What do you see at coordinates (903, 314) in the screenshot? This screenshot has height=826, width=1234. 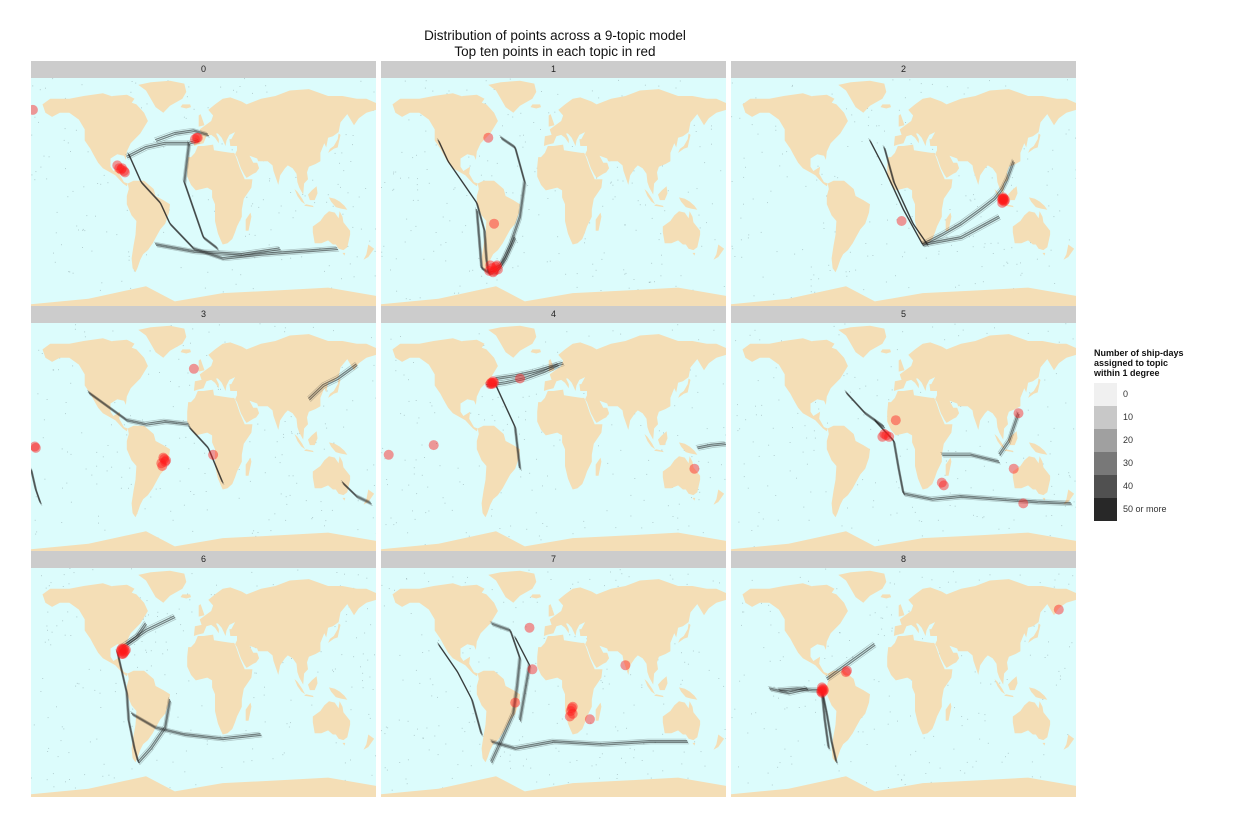 I see `facet-strip-label: 5` at bounding box center [903, 314].